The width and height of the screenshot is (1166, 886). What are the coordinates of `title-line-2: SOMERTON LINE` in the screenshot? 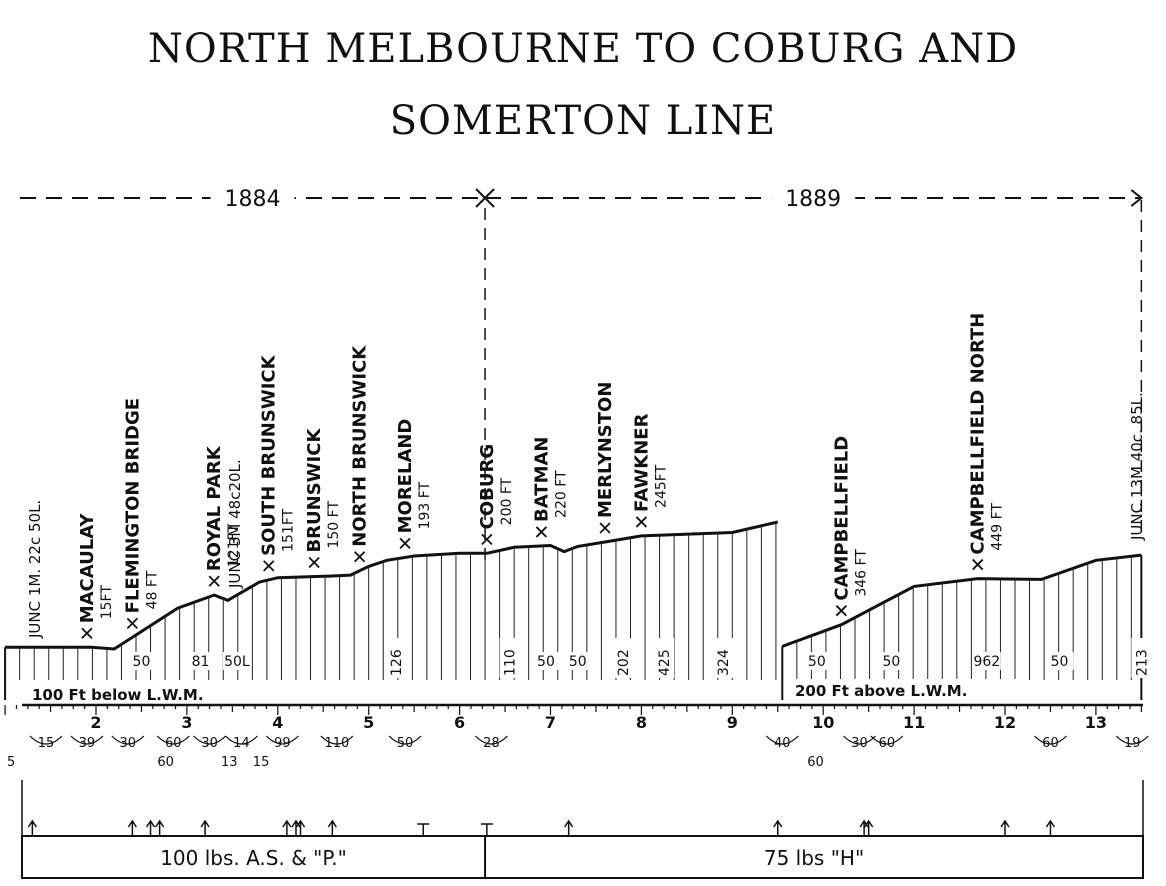 It's located at (583, 121).